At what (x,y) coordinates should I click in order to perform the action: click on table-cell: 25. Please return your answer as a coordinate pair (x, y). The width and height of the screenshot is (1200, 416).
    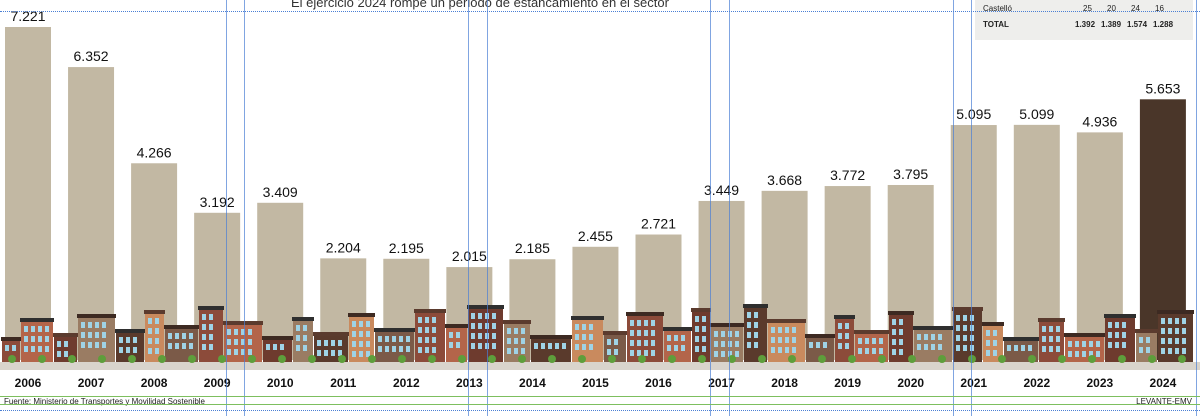
    Looking at the image, I should click on (1087, 8).